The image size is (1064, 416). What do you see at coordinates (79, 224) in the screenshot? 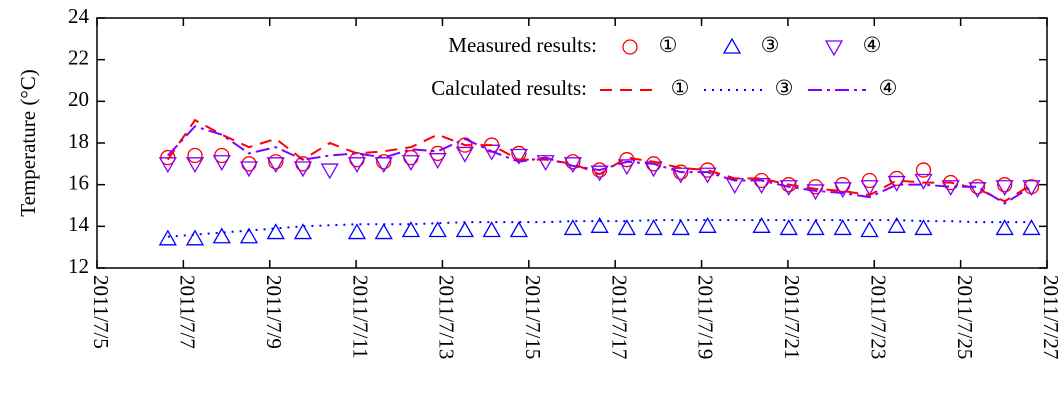
I see `y-tick-label: 14` at bounding box center [79, 224].